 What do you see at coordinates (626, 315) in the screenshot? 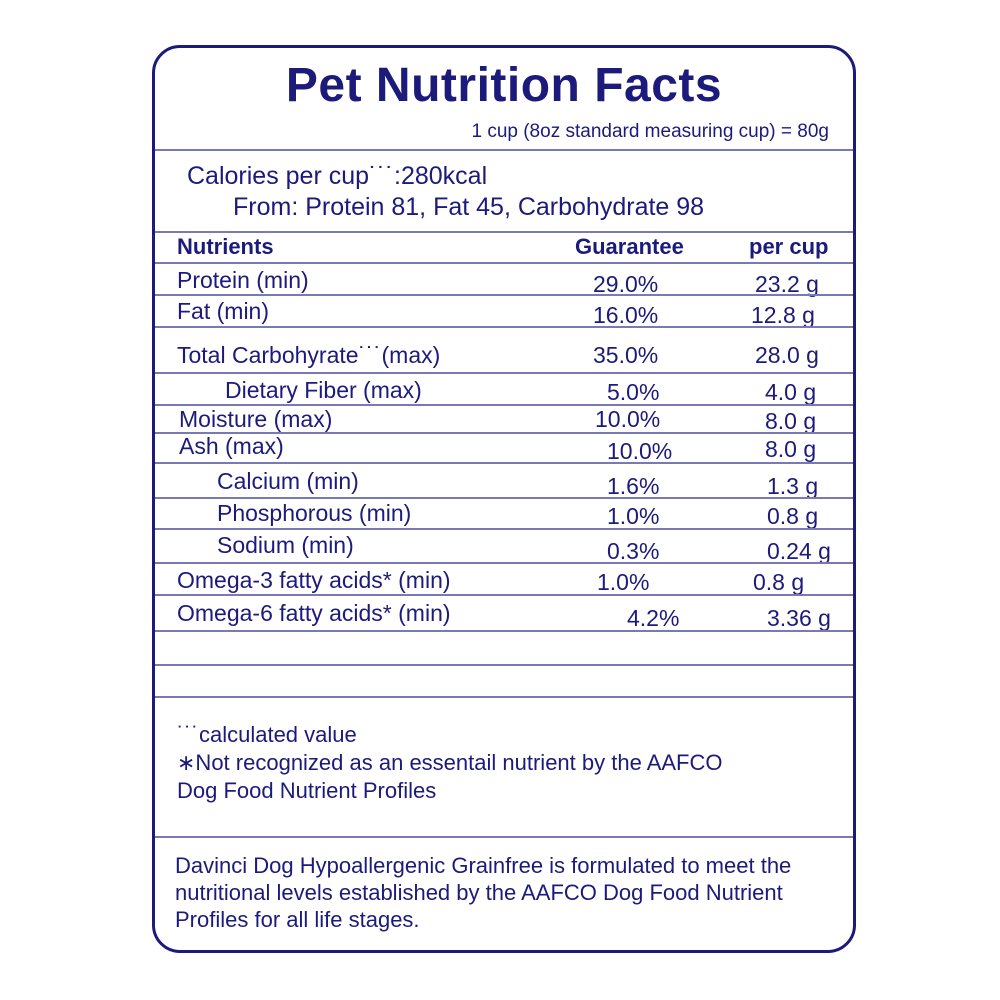
I see `table-row-guarantee: 16.0%` at bounding box center [626, 315].